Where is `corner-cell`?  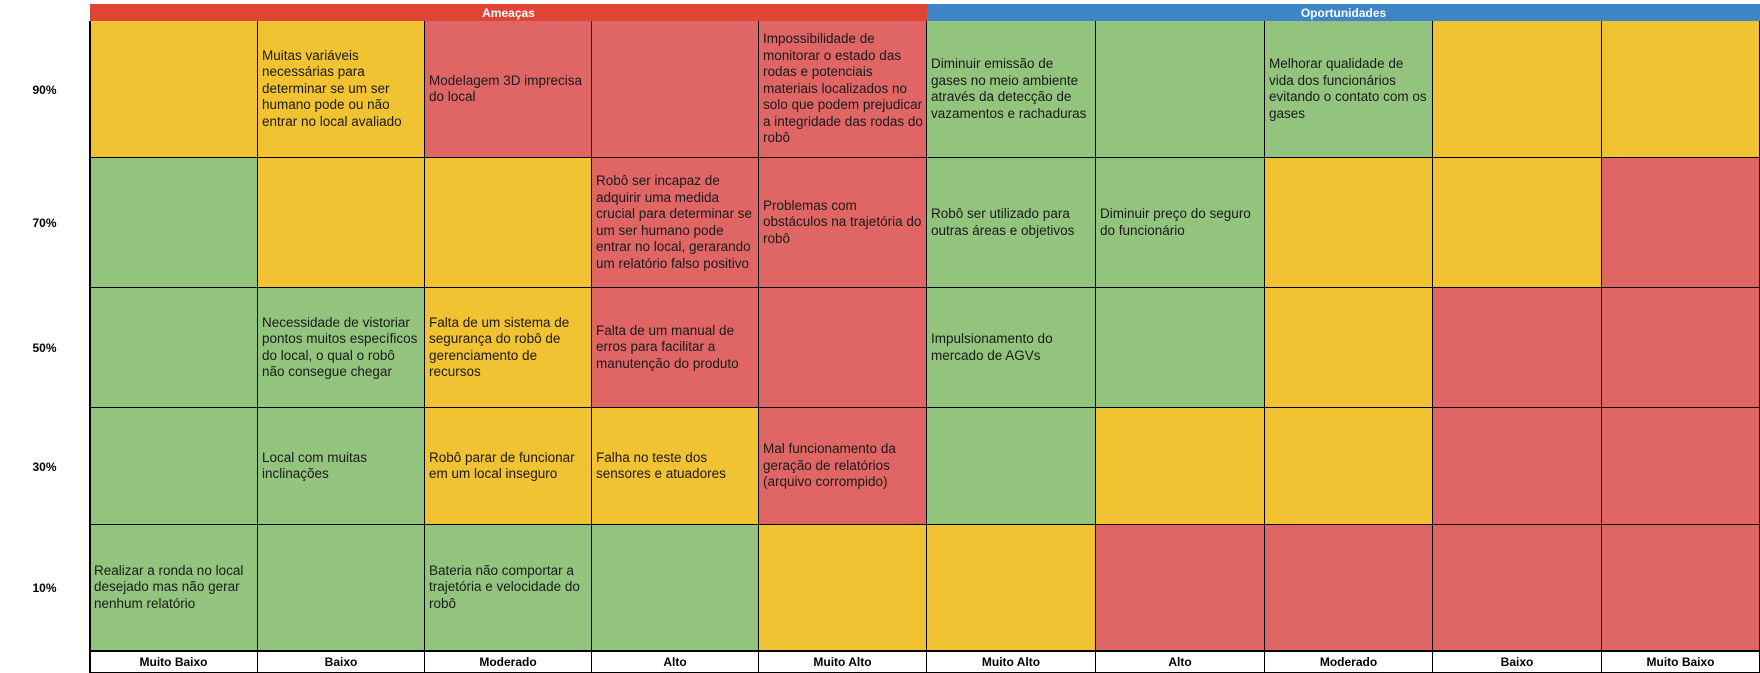 corner-cell is located at coordinates (45, 662).